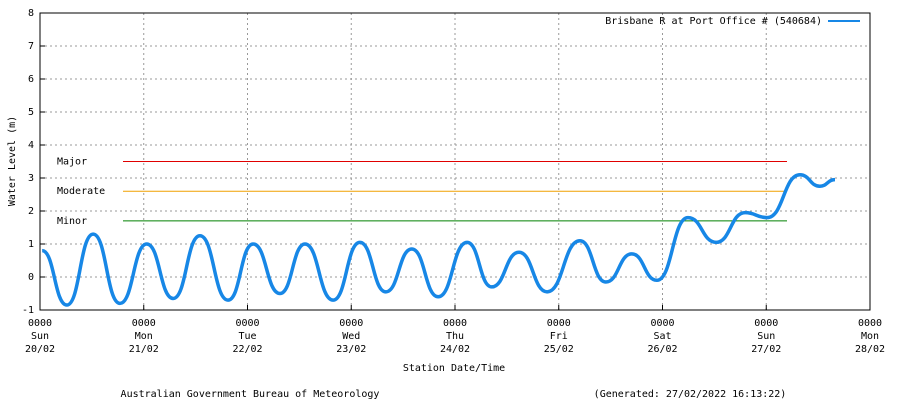 The width and height of the screenshot is (900, 403). Describe the element at coordinates (72, 162) in the screenshot. I see `threshold-label: Major` at that location.